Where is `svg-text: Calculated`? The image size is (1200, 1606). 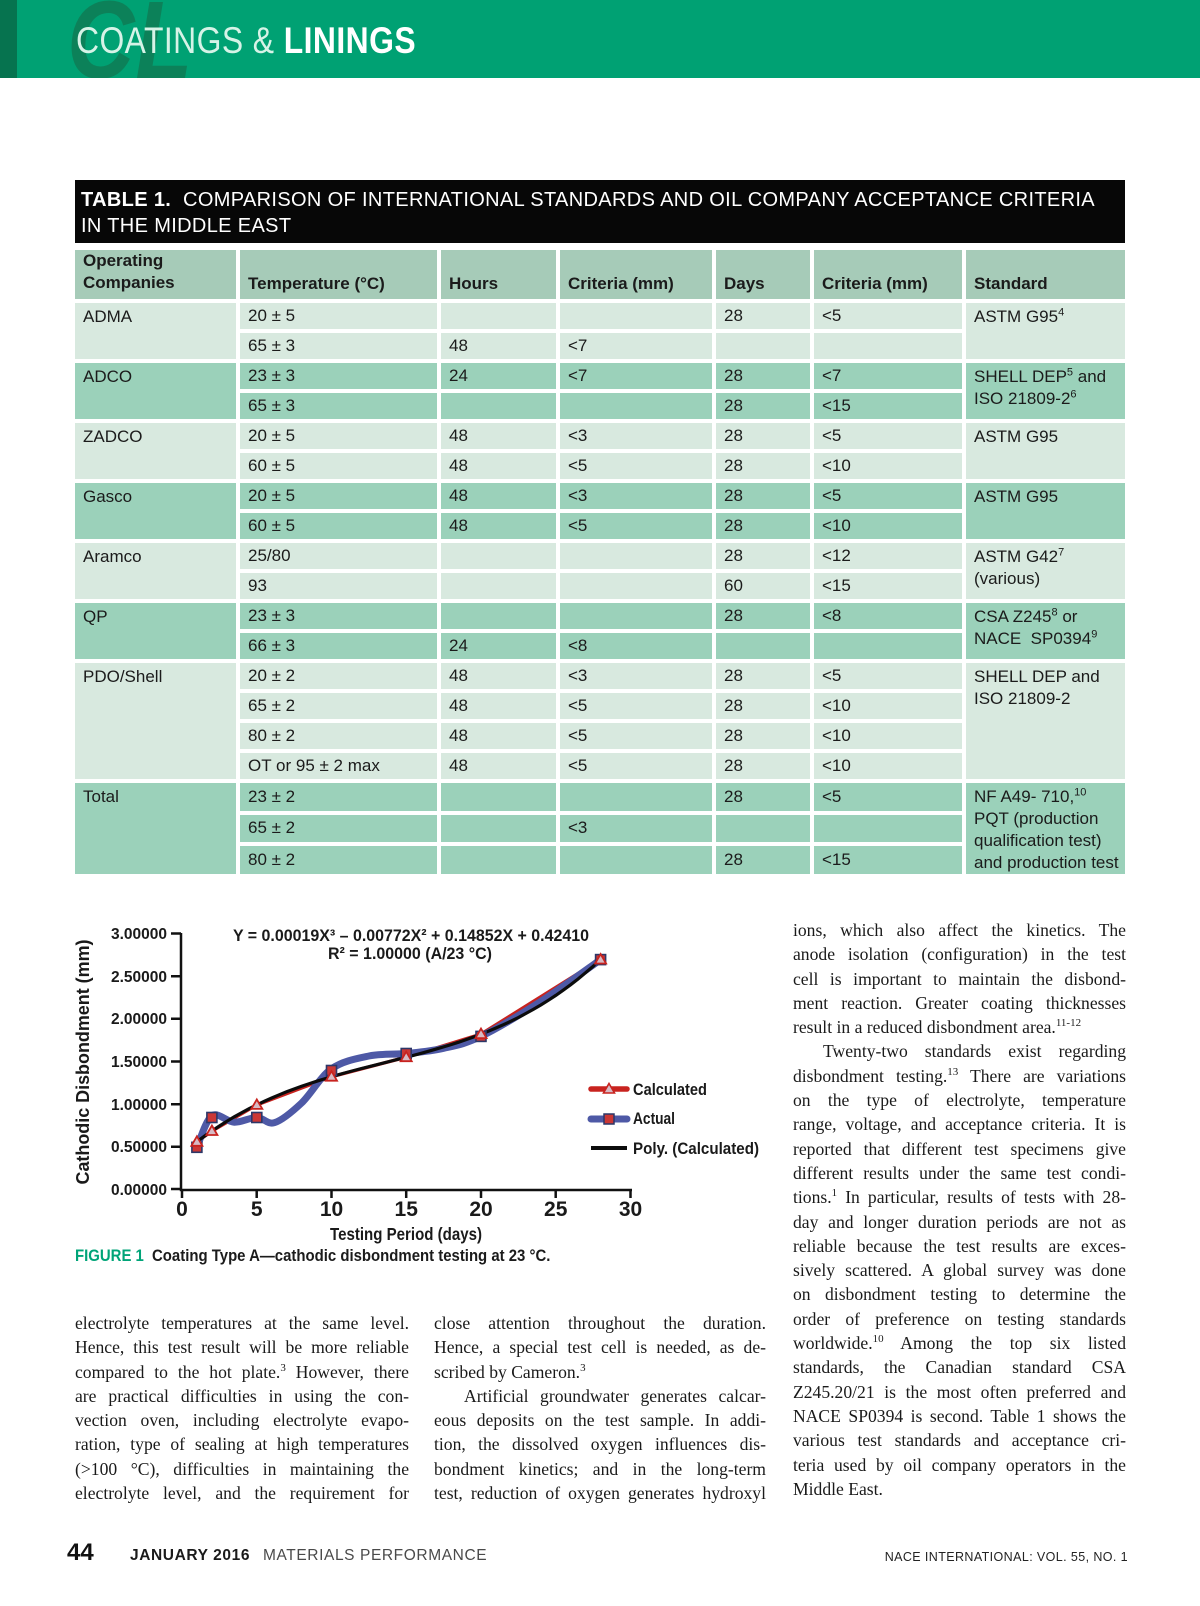 svg-text: Calculated is located at coordinates (670, 1089).